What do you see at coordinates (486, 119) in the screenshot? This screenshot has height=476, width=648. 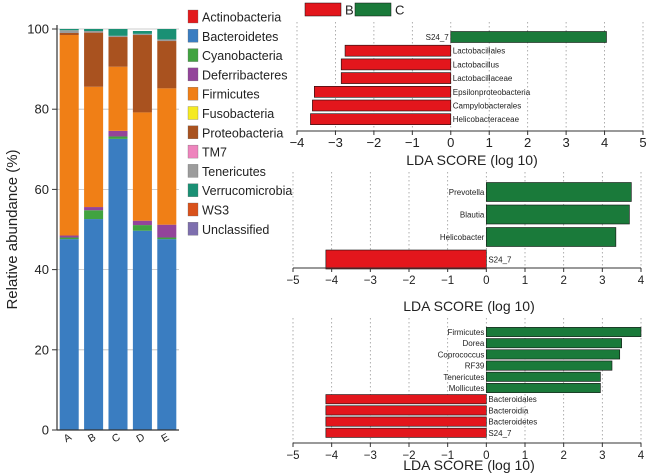 I see `lda-bar-label: Helicobacteraceae` at bounding box center [486, 119].